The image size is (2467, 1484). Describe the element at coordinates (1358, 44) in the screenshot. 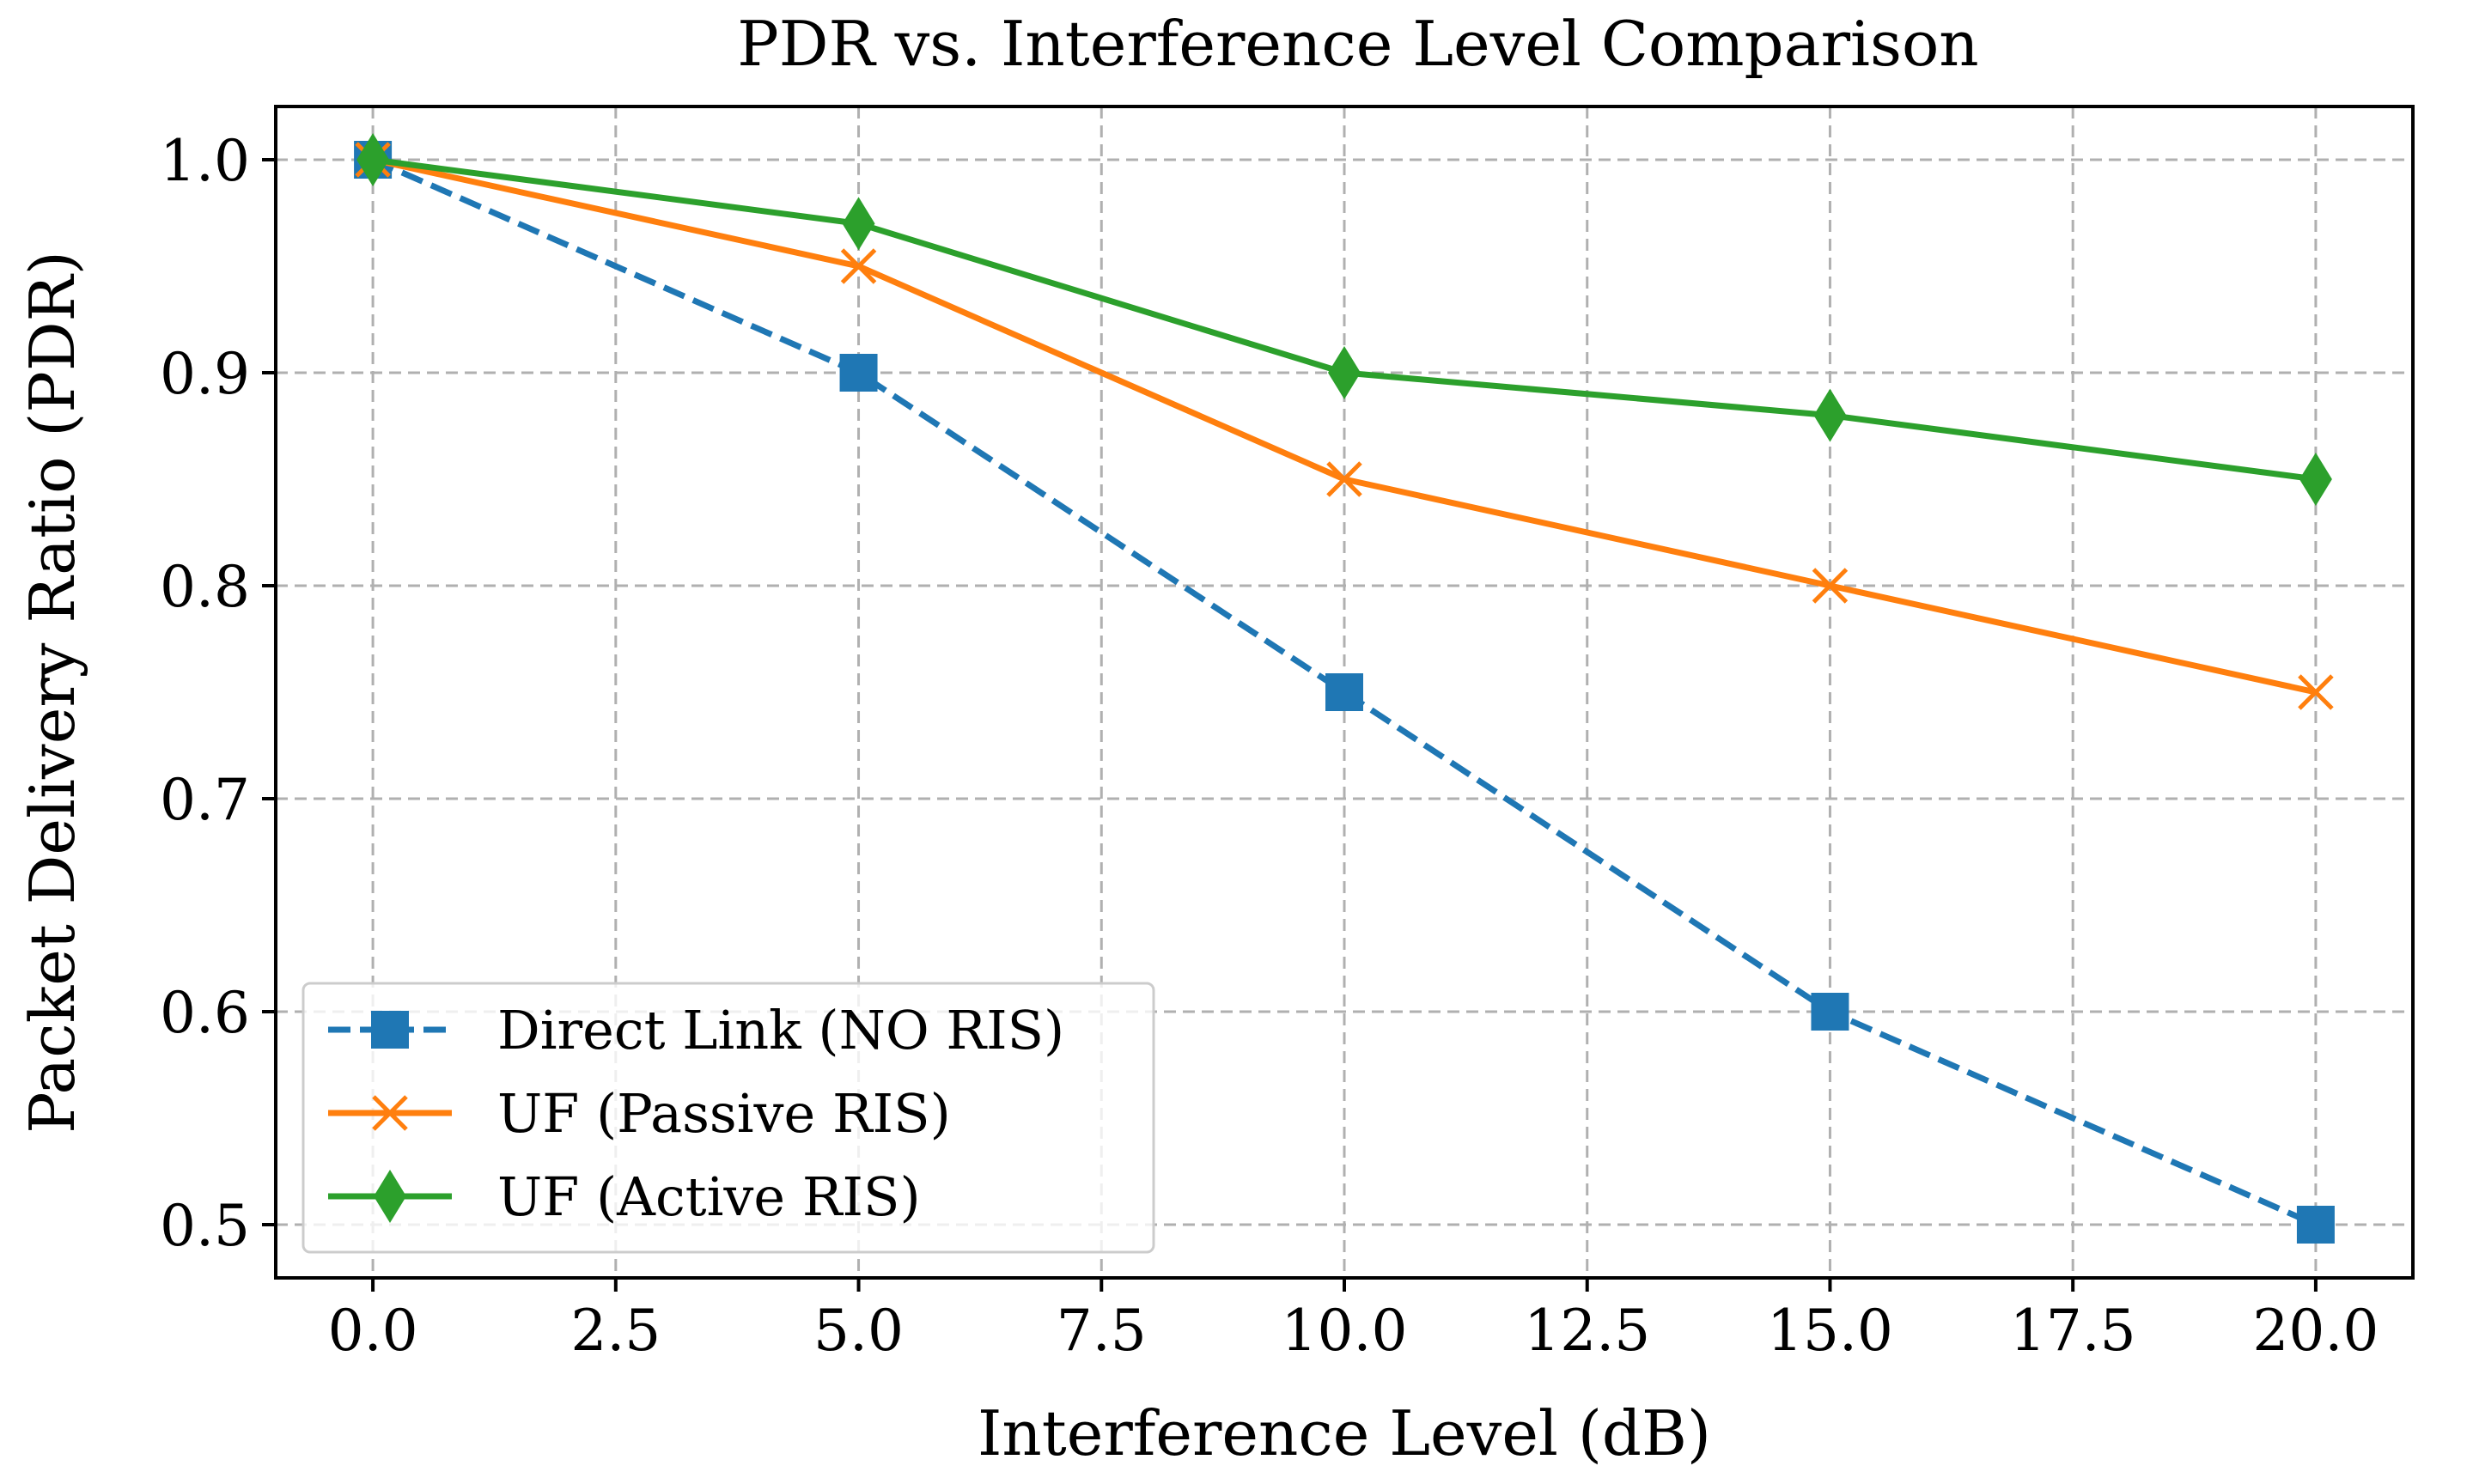

I see `chart-title: PDR vs. Interference Level Comparison` at that location.